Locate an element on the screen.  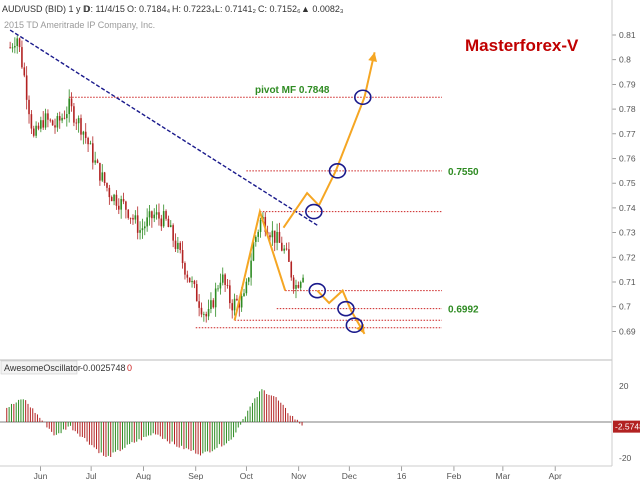
x-tick-label: Feb is located at coordinates (454, 475).